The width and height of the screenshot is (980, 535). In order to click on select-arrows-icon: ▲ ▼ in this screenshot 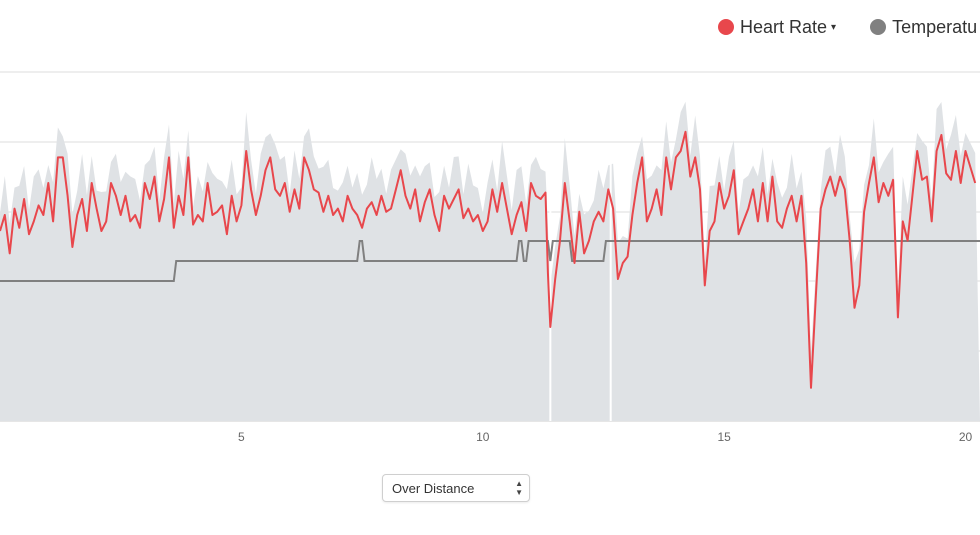, I will do `click(519, 488)`.